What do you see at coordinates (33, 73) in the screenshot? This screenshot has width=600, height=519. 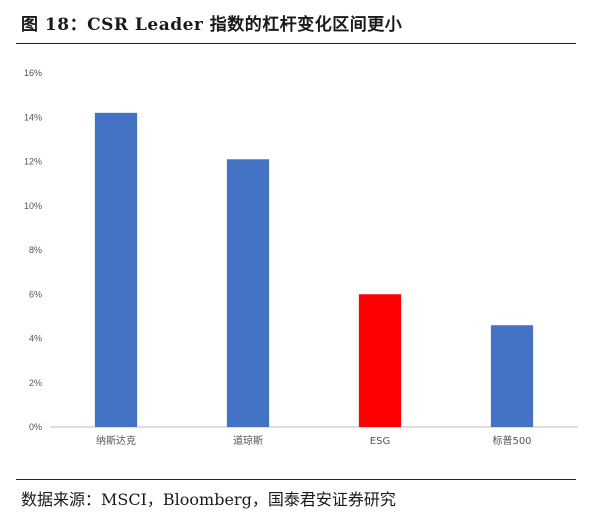 I see `y-tick-label: 16%` at bounding box center [33, 73].